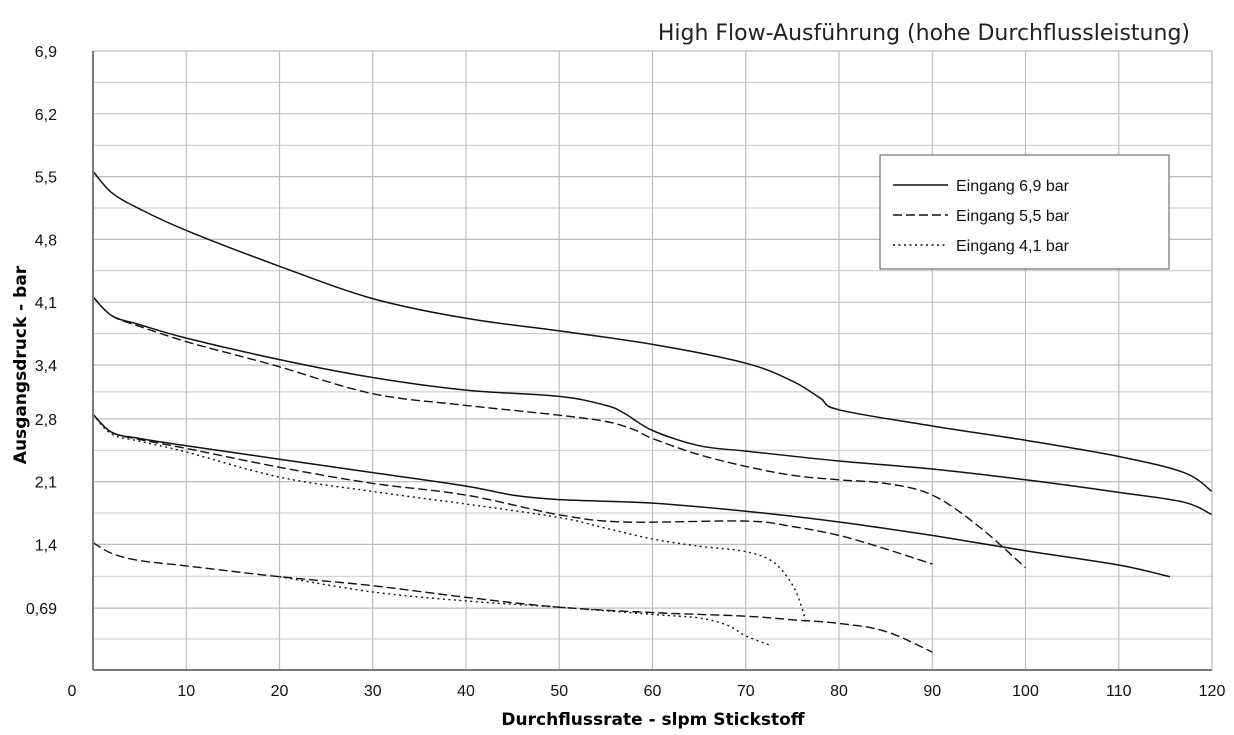  I want to click on x-tick-label: 70, so click(746, 691).